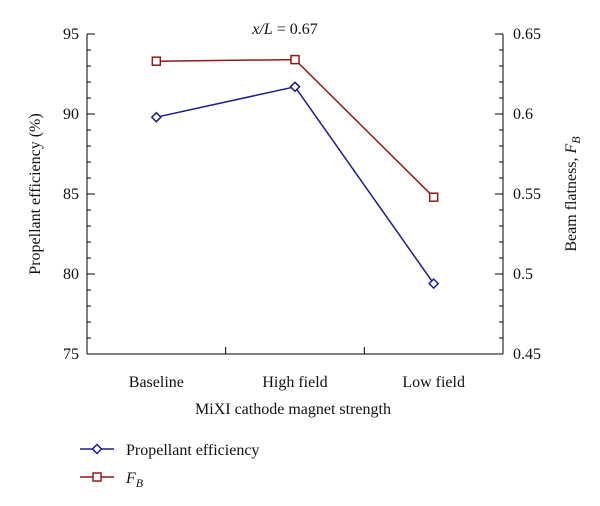 The height and width of the screenshot is (506, 600). I want to click on legend-flatness-marker, so click(97, 477).